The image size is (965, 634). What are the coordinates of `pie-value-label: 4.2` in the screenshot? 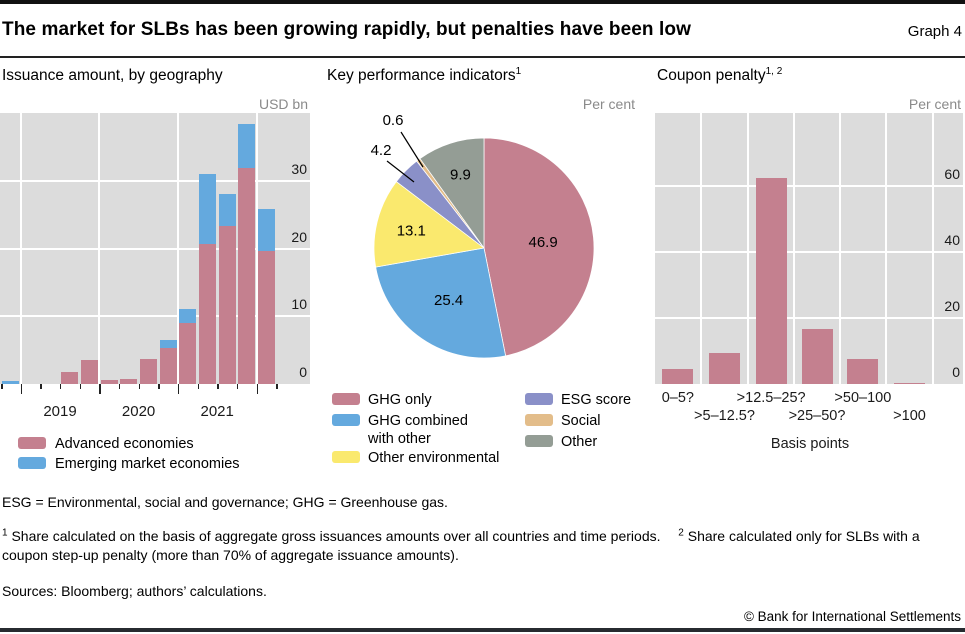 It's located at (381, 150).